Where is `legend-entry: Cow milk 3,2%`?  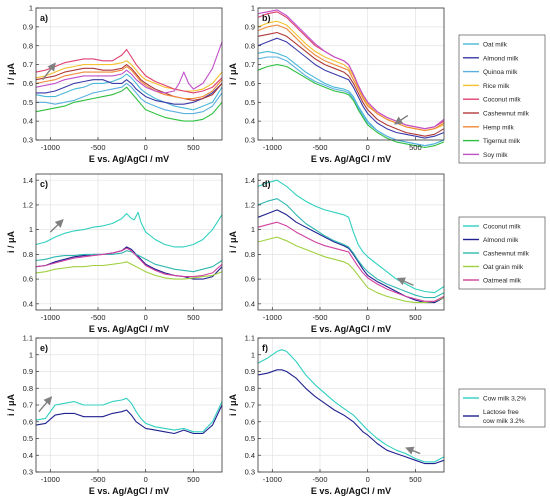 legend-entry: Cow milk 3,2% is located at coordinates (504, 399).